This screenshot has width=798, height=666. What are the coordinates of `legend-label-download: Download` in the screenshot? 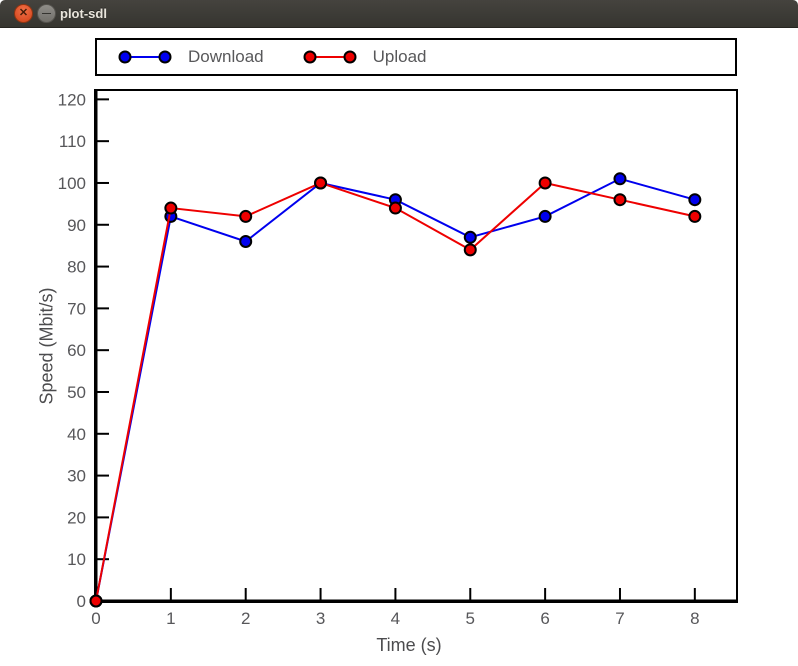 It's located at (226, 56).